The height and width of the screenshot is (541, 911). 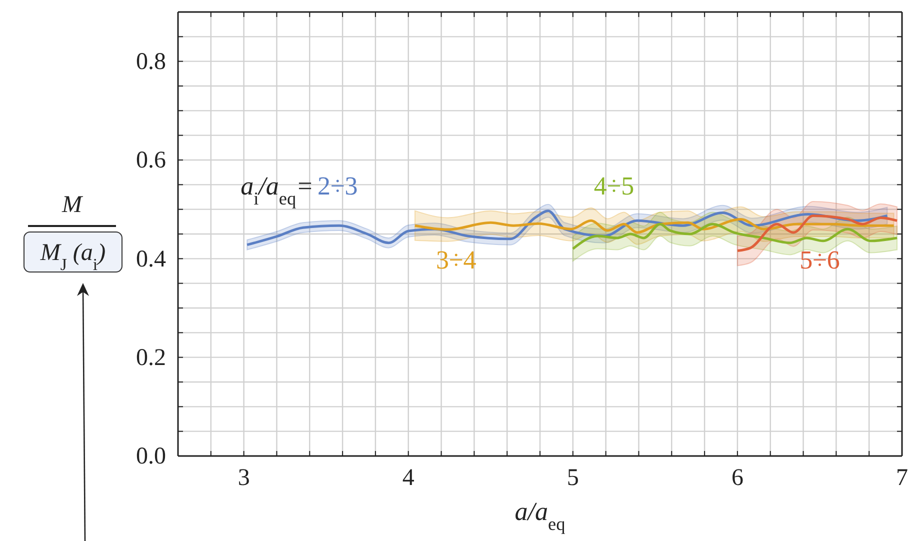 I want to click on x-tick-label: 5, so click(x=572, y=478).